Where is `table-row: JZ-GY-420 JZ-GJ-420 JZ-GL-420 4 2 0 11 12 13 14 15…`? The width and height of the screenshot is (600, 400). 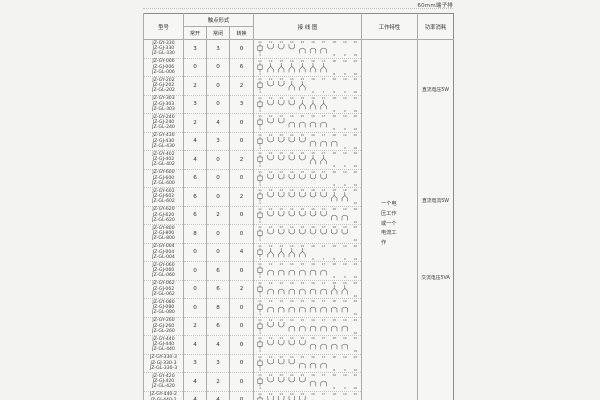 table-row: JZ-GY-420 JZ-GJ-420 JZ-GL-420 4 2 0 11 12 13 14 15… is located at coordinates (298, 381).